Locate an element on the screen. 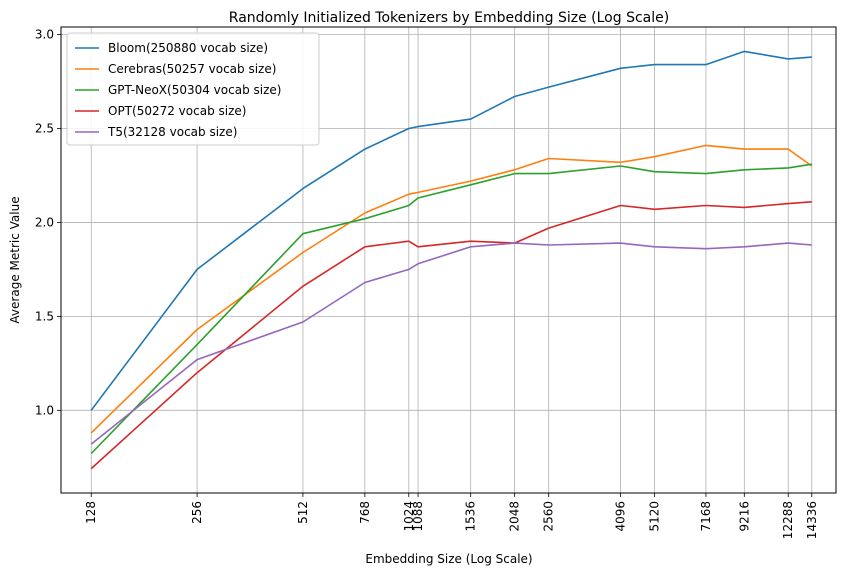 This screenshot has width=846, height=575. y-tick-label: 2.0 is located at coordinates (44, 222).